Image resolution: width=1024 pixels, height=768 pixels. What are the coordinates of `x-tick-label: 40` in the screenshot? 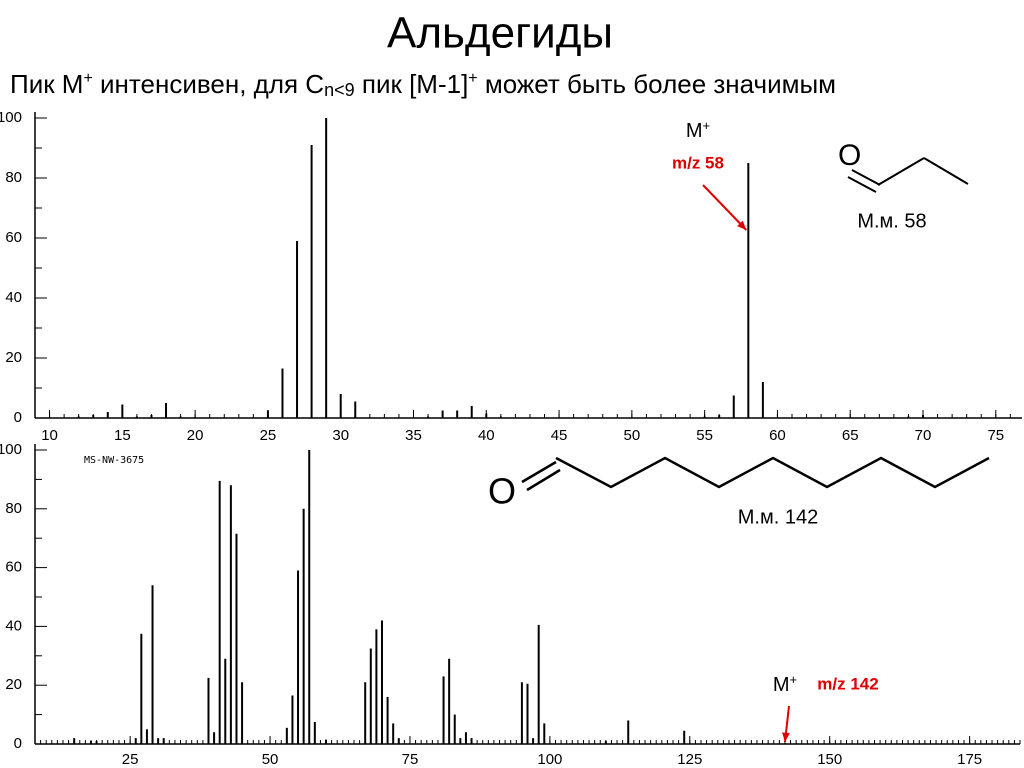 It's located at (486, 435).